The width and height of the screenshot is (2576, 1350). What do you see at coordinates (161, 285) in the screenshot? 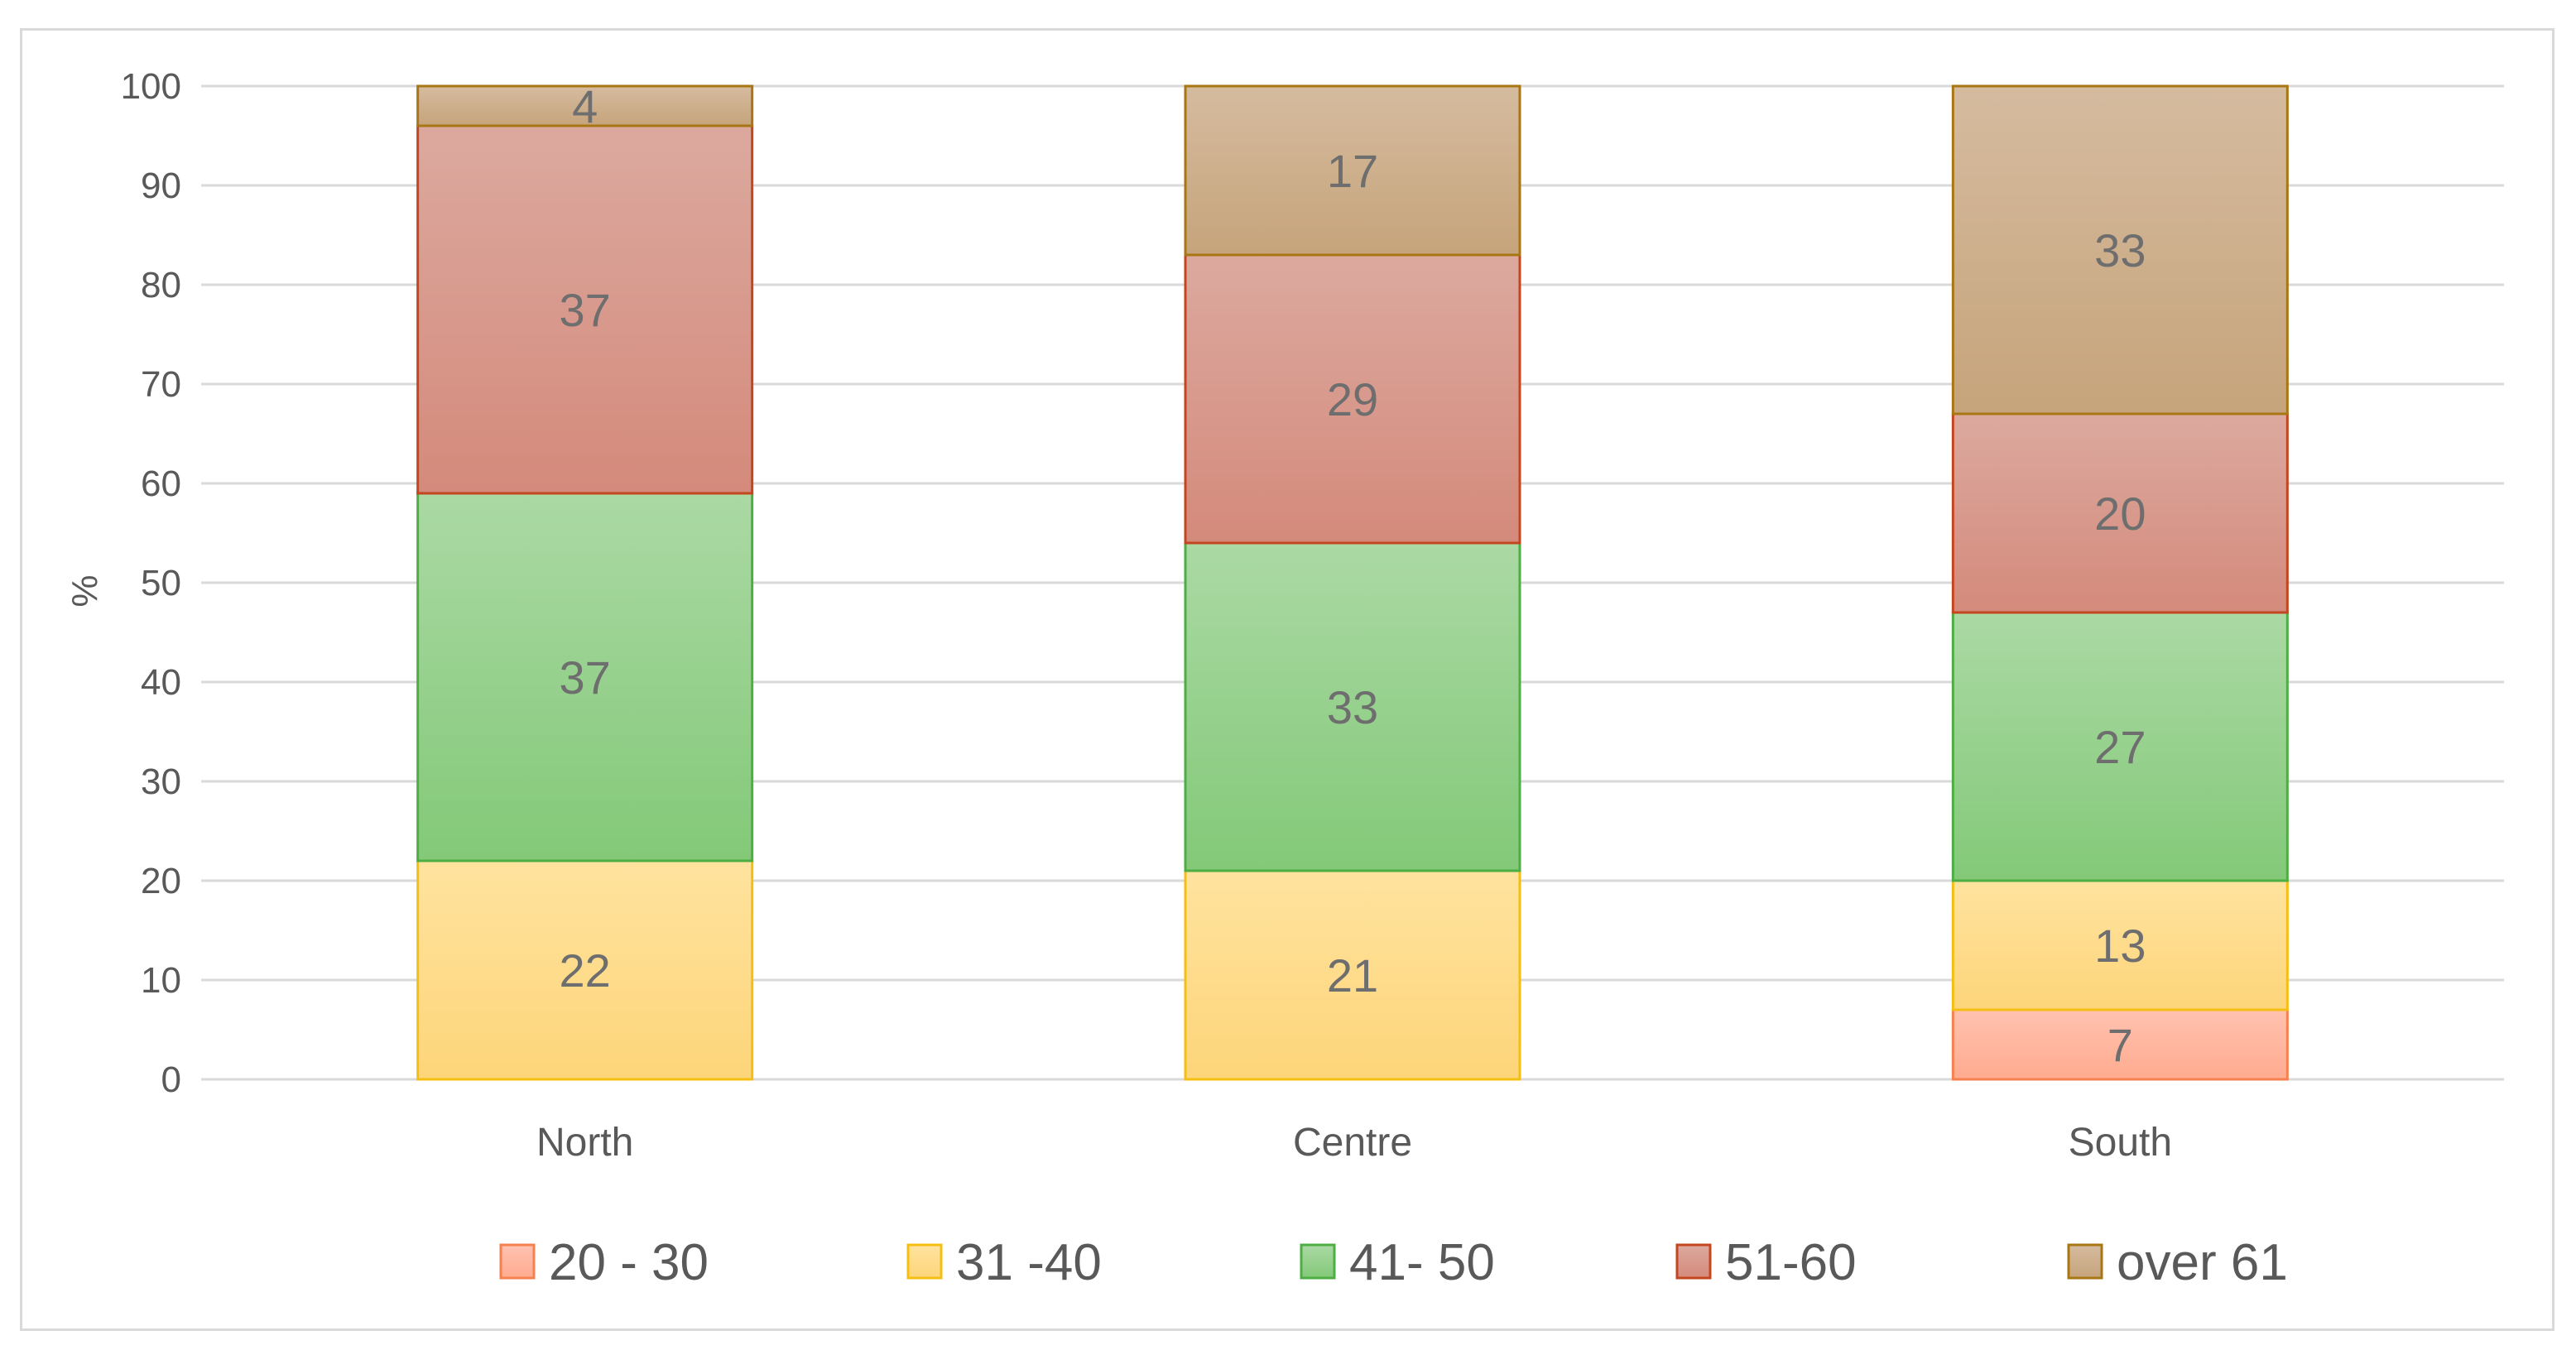
I see `y-tick-label: 80` at bounding box center [161, 285].